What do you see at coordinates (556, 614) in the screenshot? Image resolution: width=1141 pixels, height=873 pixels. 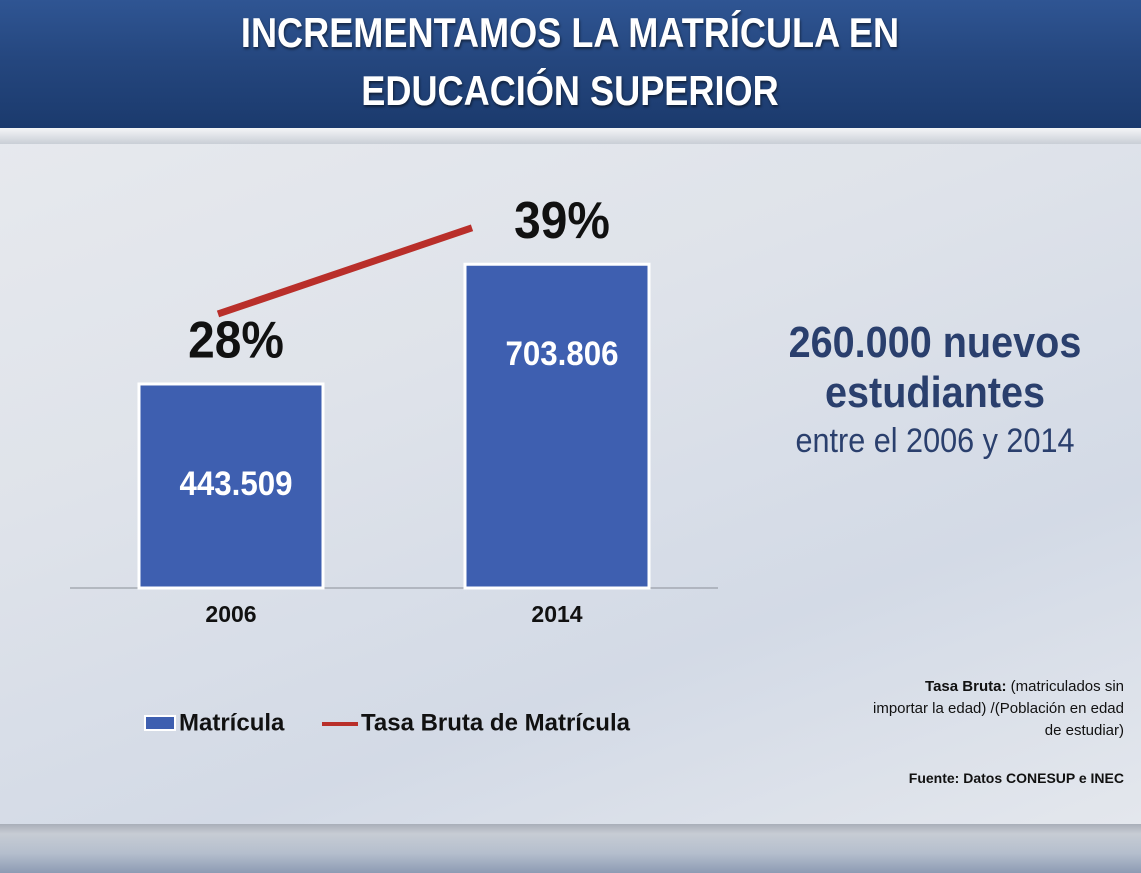 I see `x-tick-label: 2014` at bounding box center [556, 614].